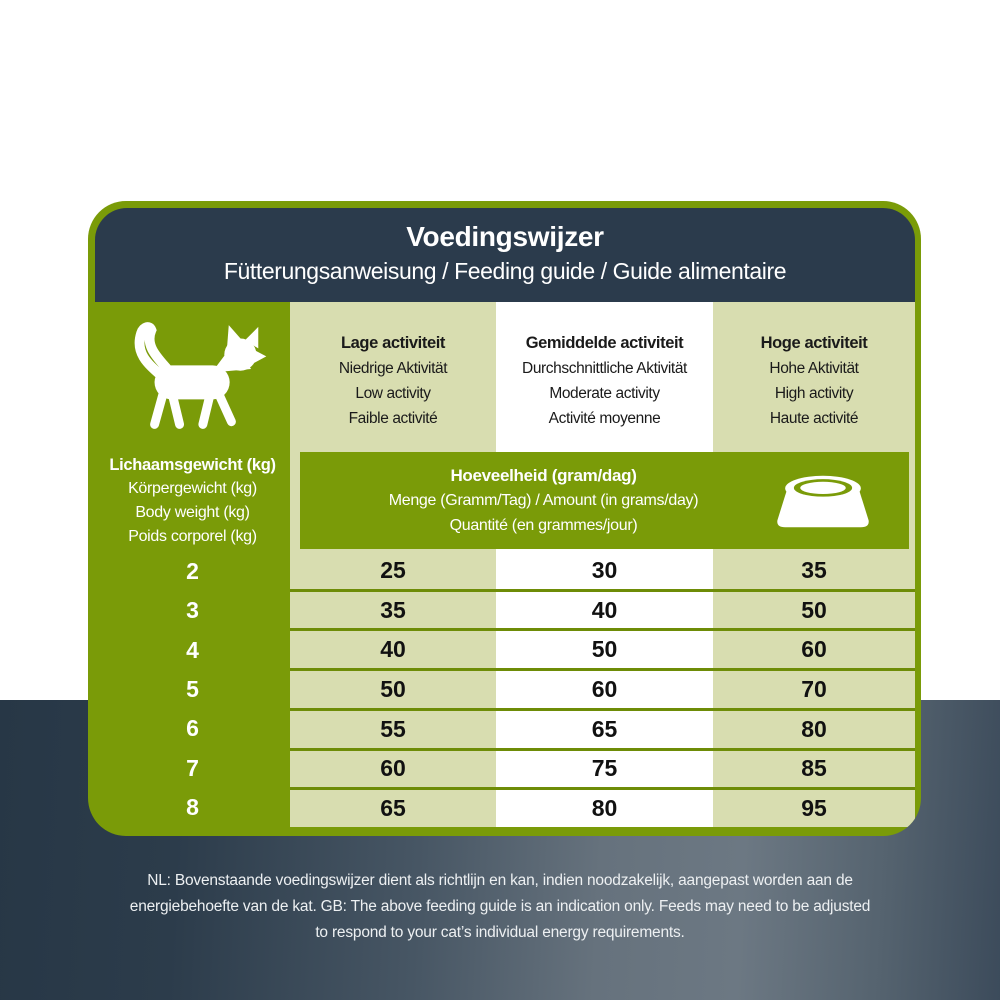 This screenshot has height=1000, width=1000. I want to click on column-header-line: Hohe Aktivität, so click(814, 368).